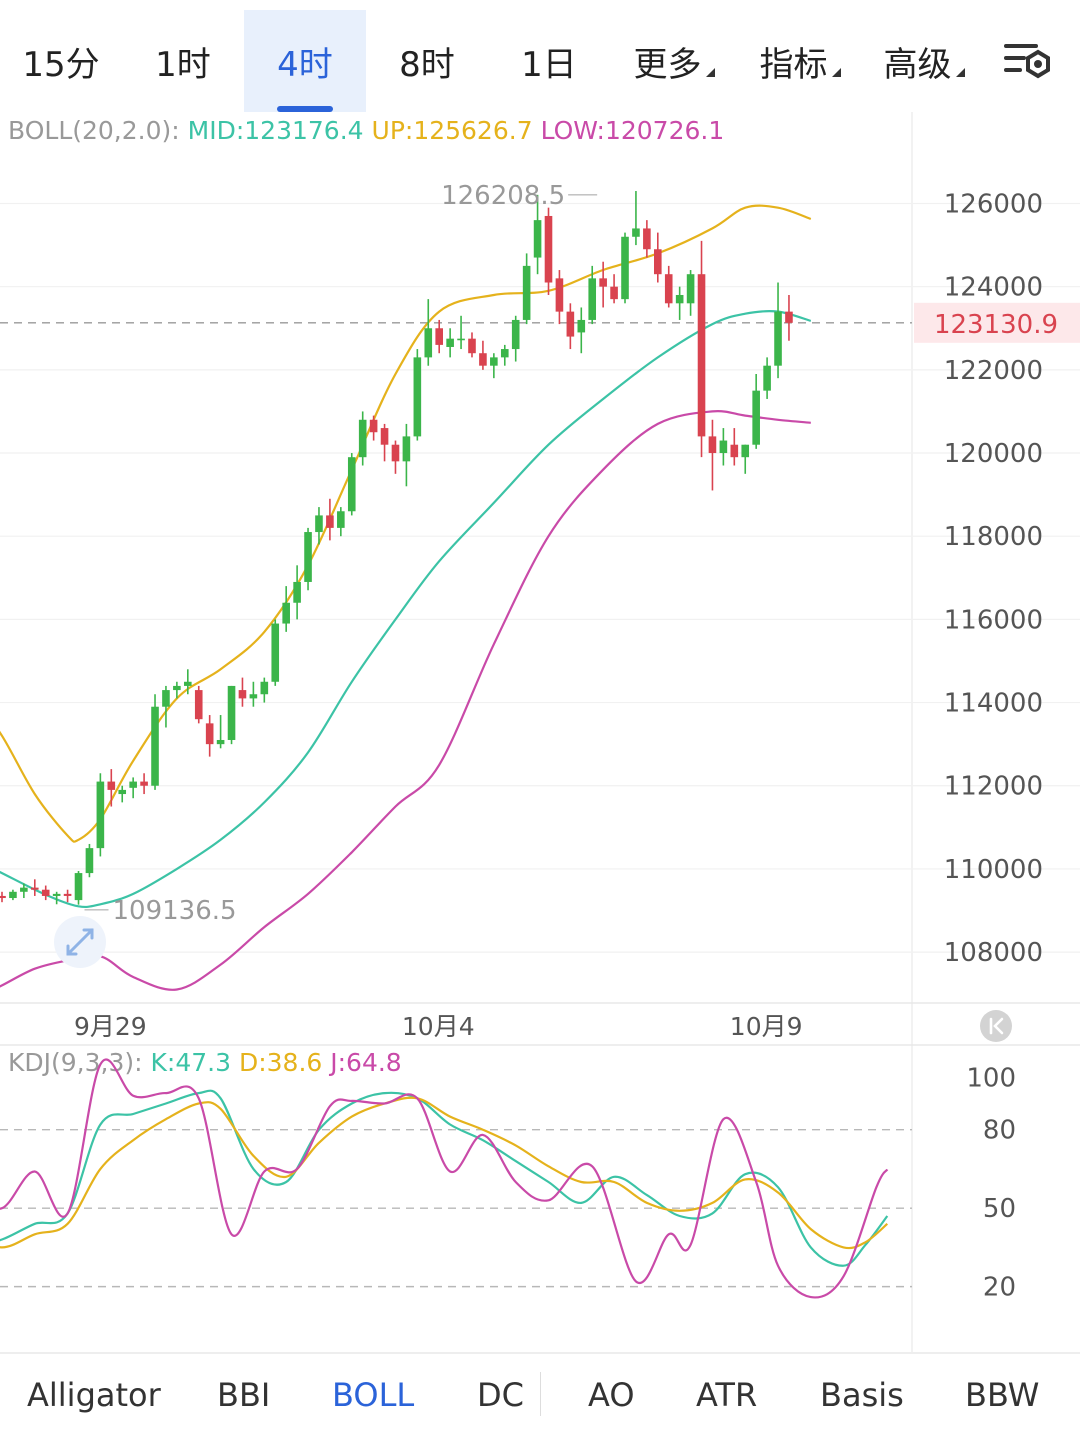  I want to click on price-tick-label: 124000, so click(993, 288).